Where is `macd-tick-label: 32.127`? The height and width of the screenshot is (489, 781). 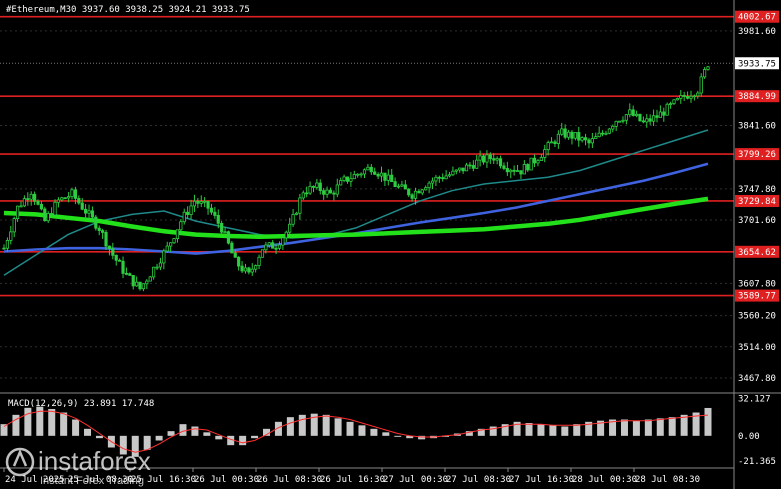
macd-tick-label: 32.127 is located at coordinates (754, 399).